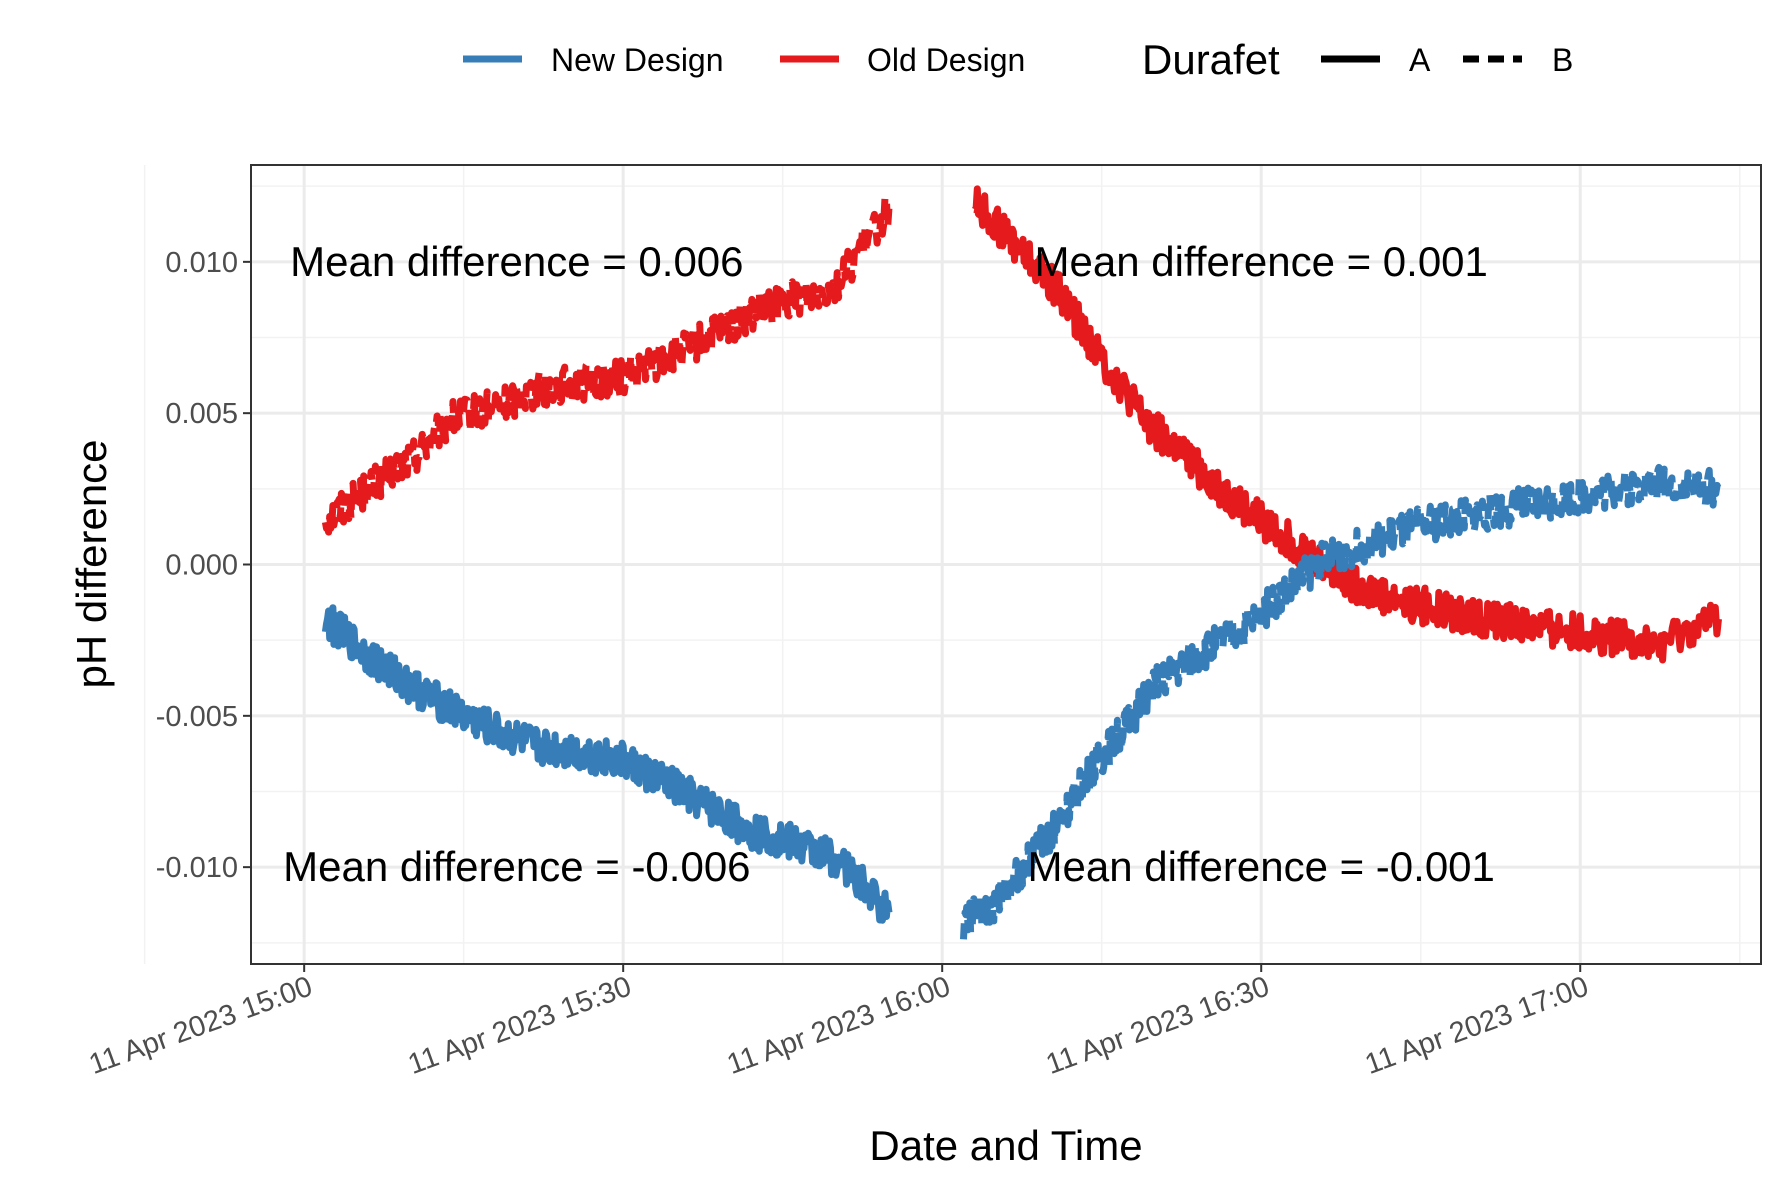 The width and height of the screenshot is (1771, 1181). Describe the element at coordinates (91, 563) in the screenshot. I see `y-axis-title: pH difference` at that location.